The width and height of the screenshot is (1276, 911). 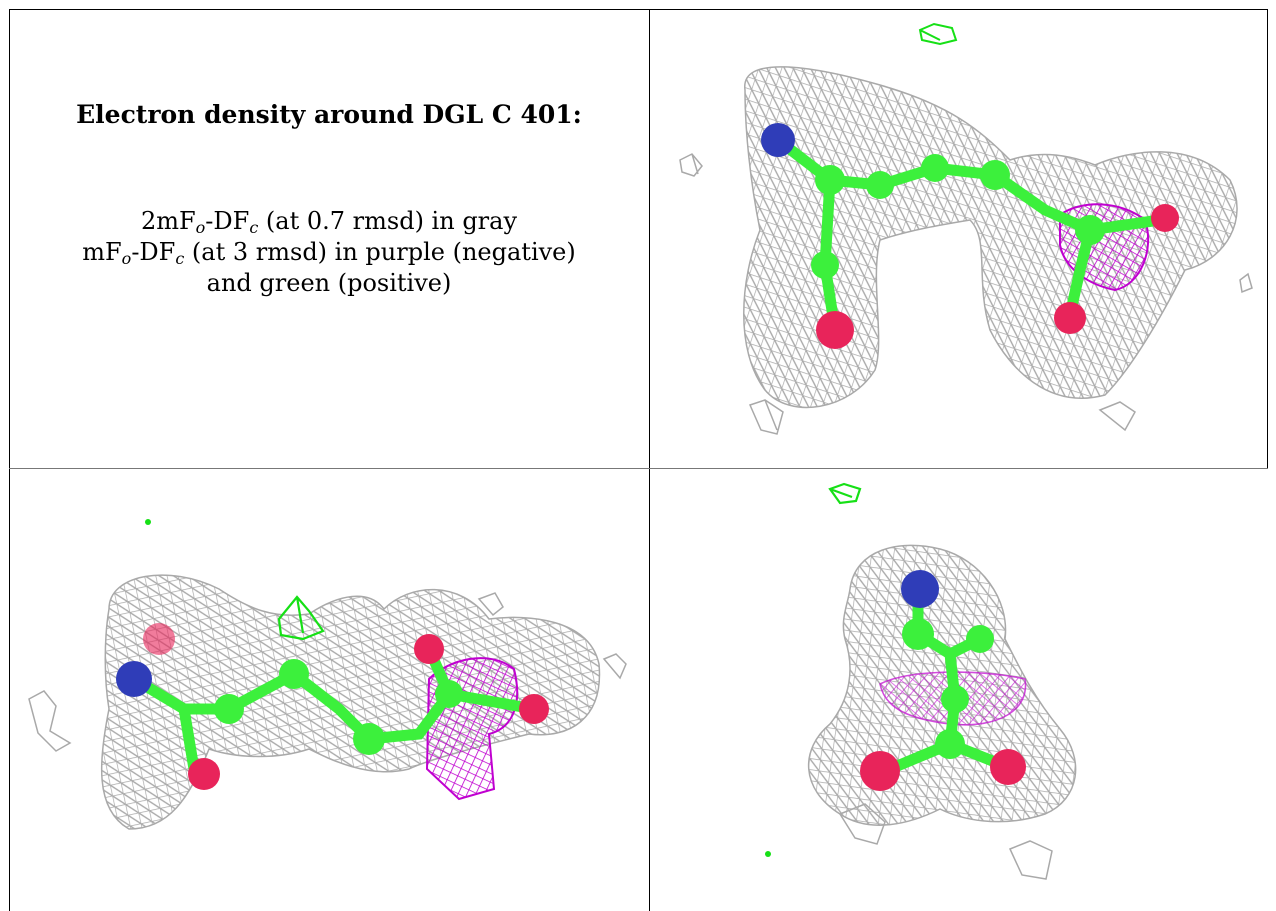 What do you see at coordinates (1267, 239) in the screenshot?
I see `grid-line-right` at bounding box center [1267, 239].